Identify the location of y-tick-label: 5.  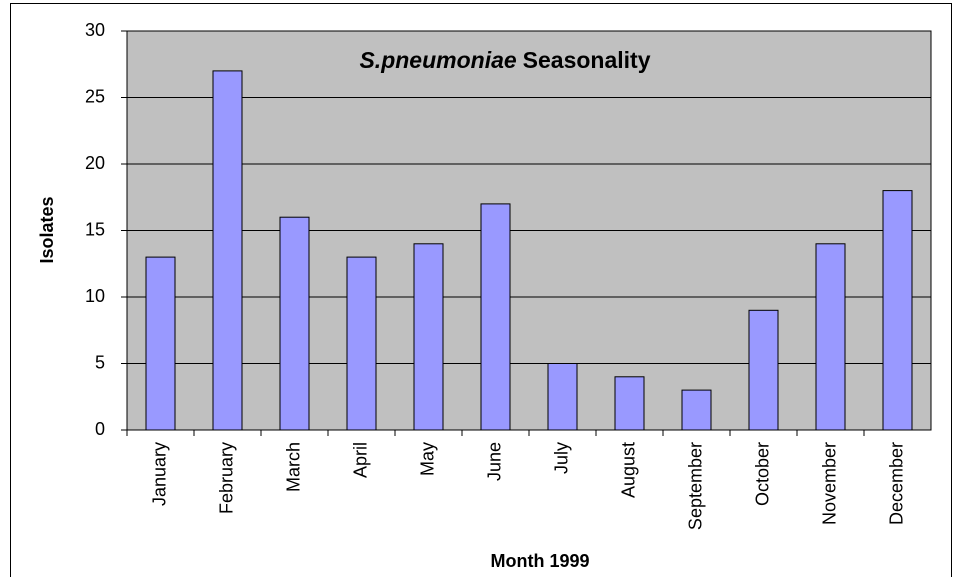
(100, 362).